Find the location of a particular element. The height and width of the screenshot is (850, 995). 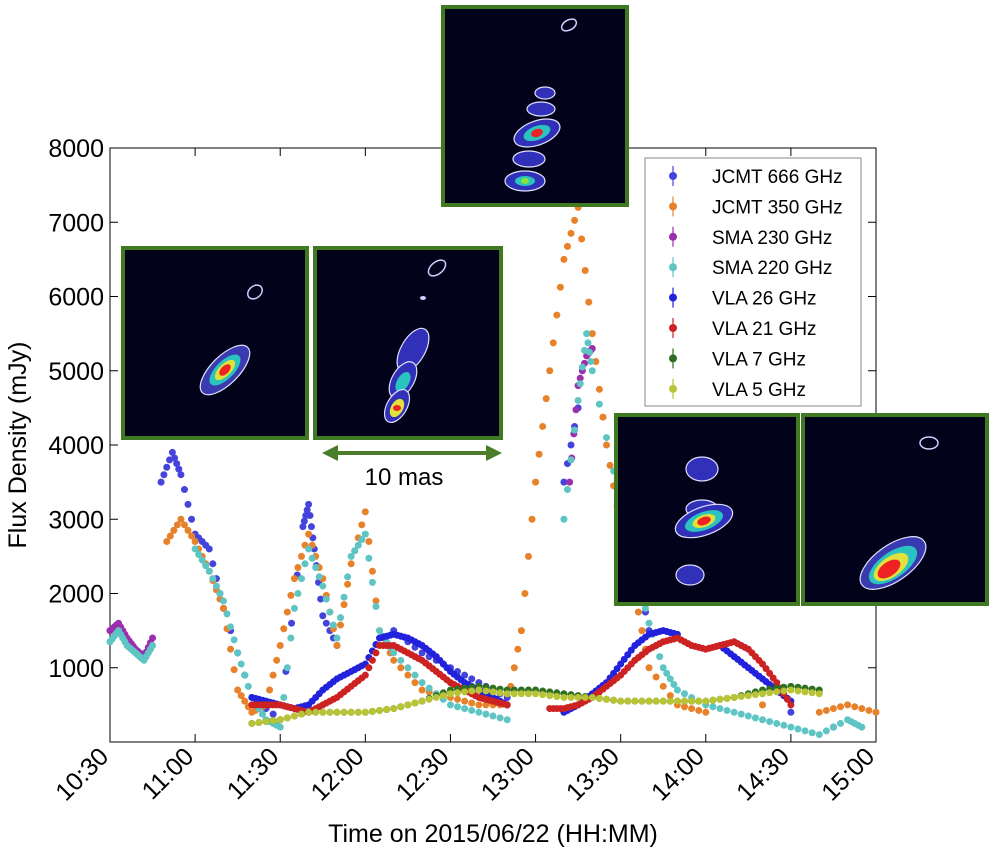

x-tick-label: 11:30 is located at coordinates (253, 773).